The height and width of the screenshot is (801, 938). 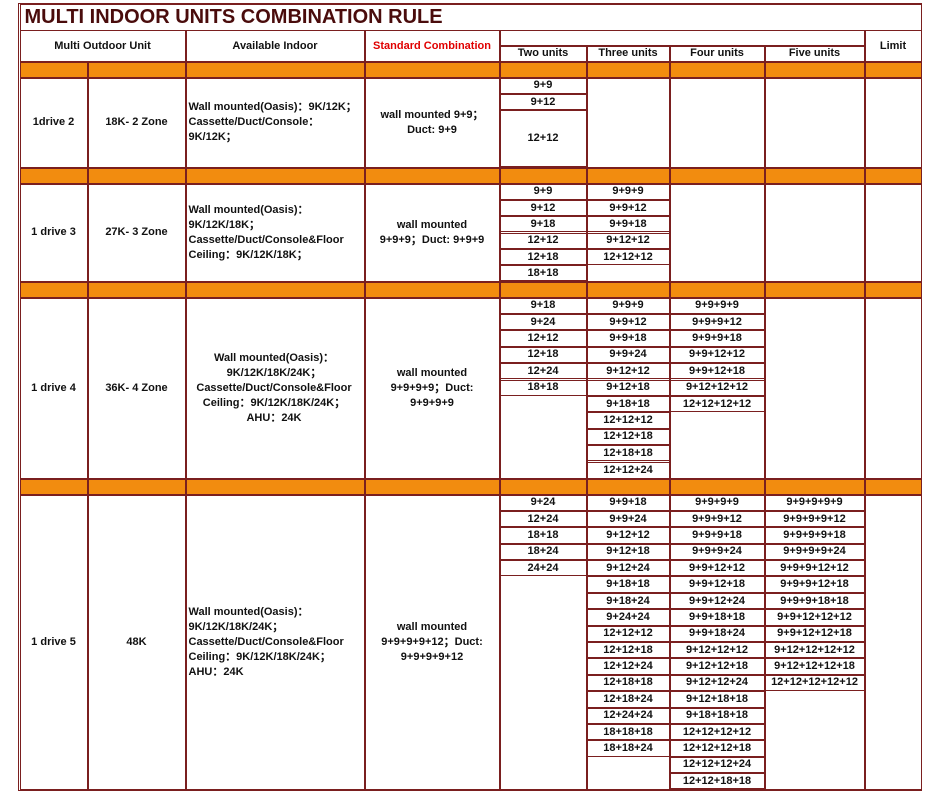 What do you see at coordinates (717, 683) in the screenshot?
I see `combination: 9+12+12+24` at bounding box center [717, 683].